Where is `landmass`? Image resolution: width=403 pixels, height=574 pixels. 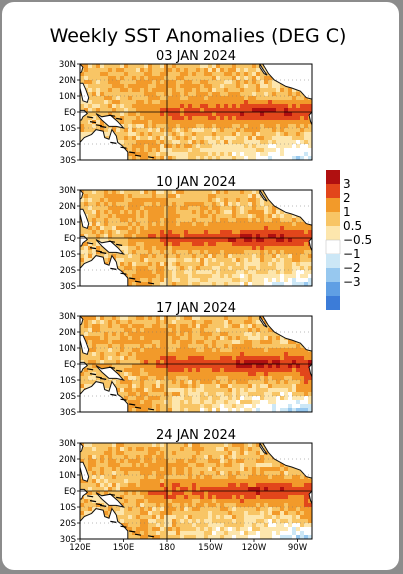 landmass is located at coordinates (310, 118).